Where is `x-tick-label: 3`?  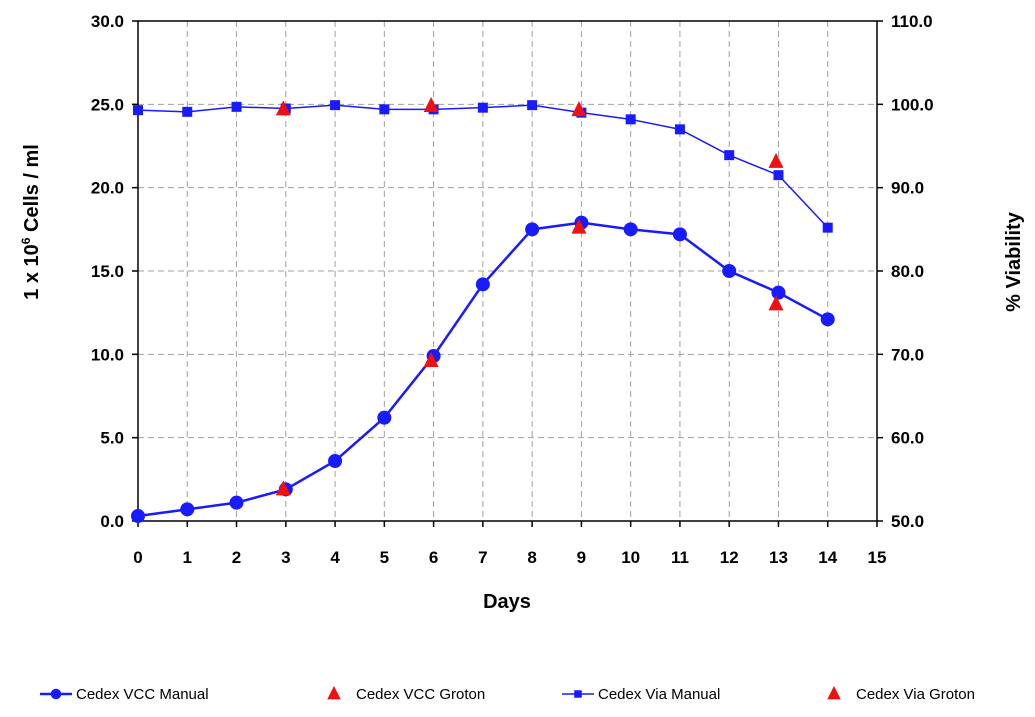 x-tick-label: 3 is located at coordinates (285, 557).